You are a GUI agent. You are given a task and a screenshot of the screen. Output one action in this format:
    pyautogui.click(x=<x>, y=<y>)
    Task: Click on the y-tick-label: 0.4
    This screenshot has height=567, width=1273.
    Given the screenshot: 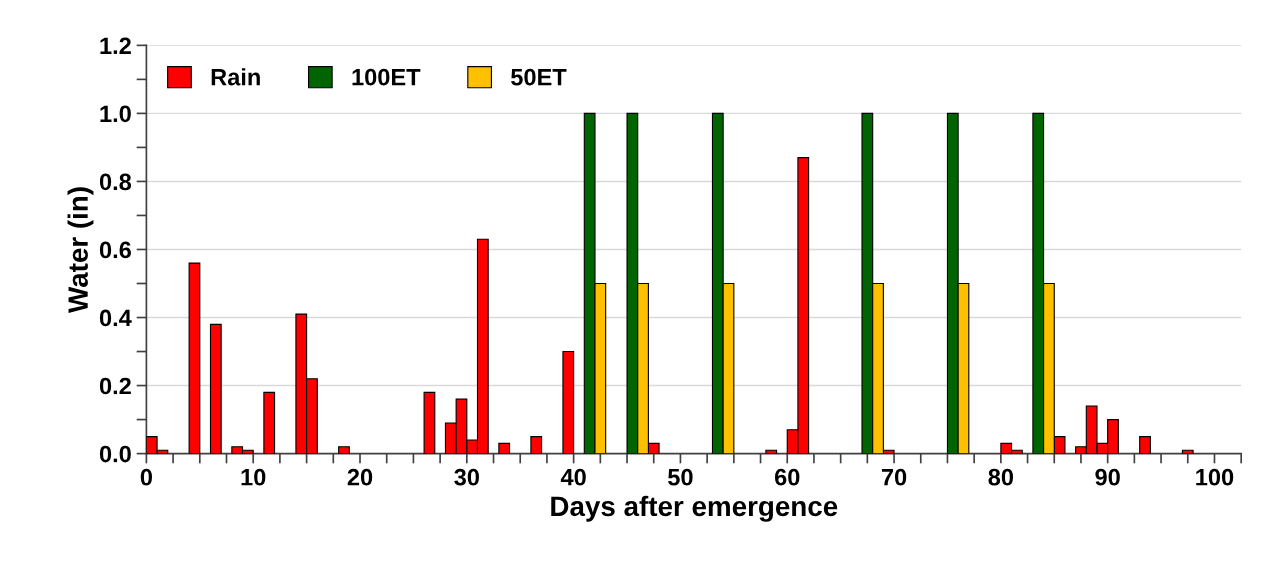 What is the action you would take?
    pyautogui.click(x=115, y=318)
    